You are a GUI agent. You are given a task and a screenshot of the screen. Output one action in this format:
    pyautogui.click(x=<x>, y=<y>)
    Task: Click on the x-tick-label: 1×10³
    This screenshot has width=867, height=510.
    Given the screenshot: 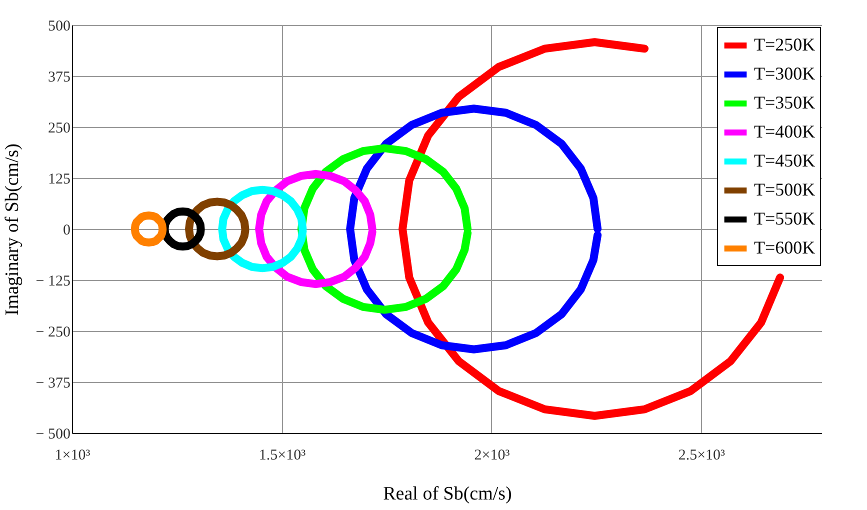 What is the action you would take?
    pyautogui.click(x=72, y=456)
    